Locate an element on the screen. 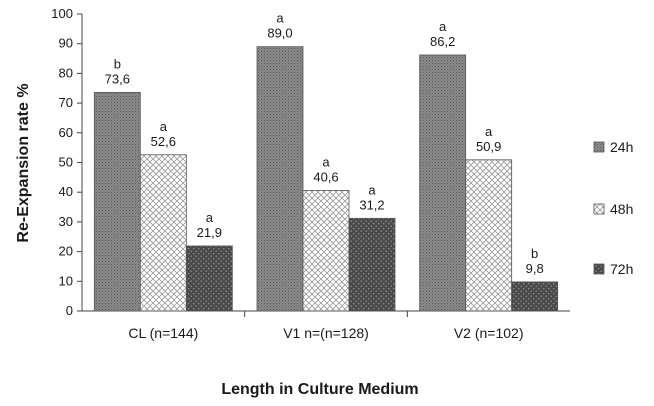 The width and height of the screenshot is (654, 406). data-label: 50,9 is located at coordinates (488, 146).